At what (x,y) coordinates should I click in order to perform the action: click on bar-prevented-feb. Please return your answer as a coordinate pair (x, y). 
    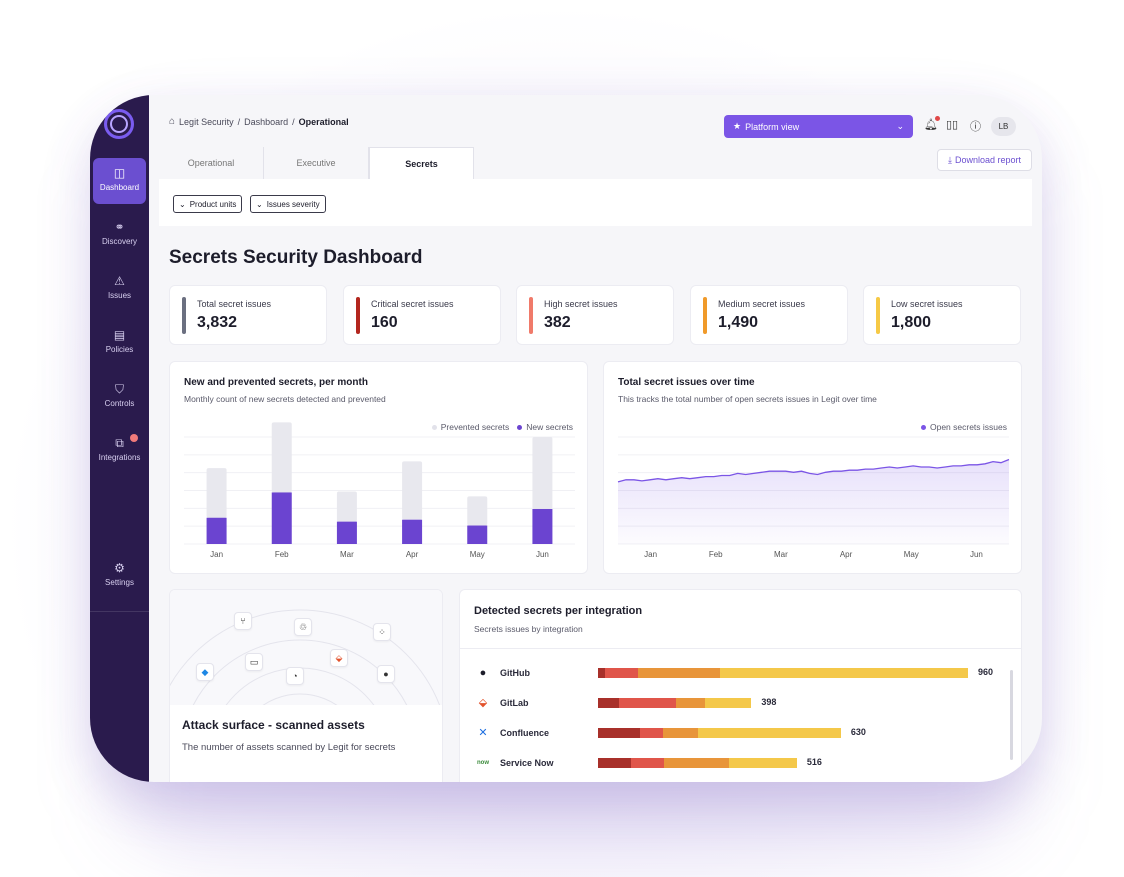
    Looking at the image, I should click on (281, 457).